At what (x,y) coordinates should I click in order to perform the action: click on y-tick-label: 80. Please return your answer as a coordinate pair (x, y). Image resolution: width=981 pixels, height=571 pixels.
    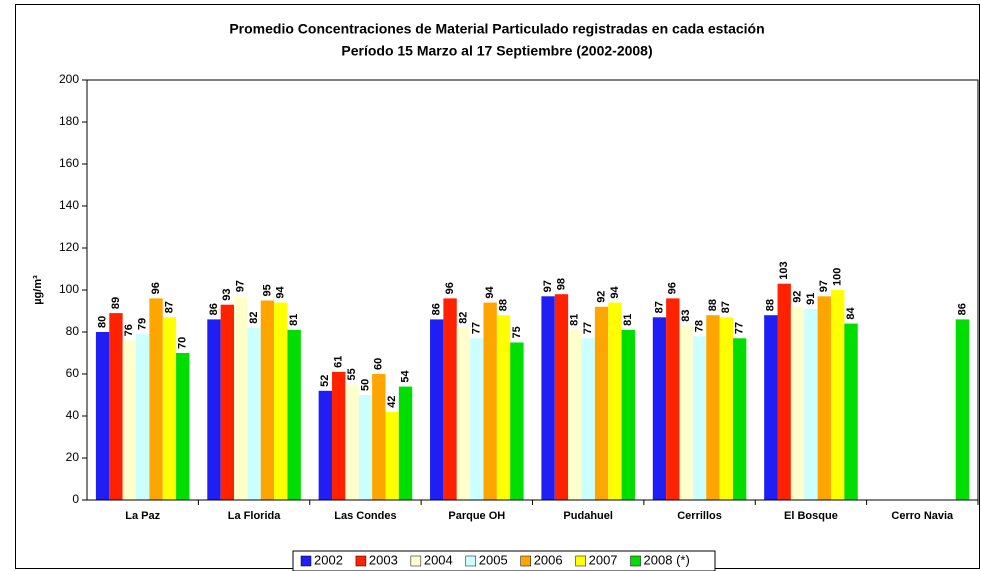
    Looking at the image, I should click on (73, 331).